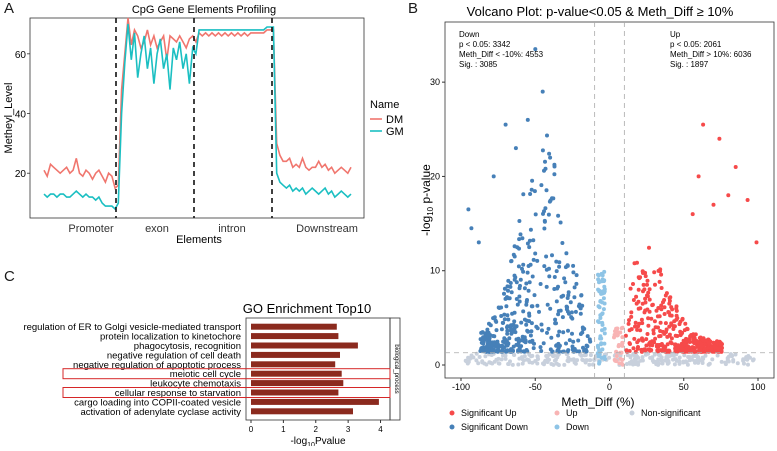 The image size is (777, 451). What do you see at coordinates (199, 240) in the screenshot?
I see `panel-a-x-label: Elements` at bounding box center [199, 240].